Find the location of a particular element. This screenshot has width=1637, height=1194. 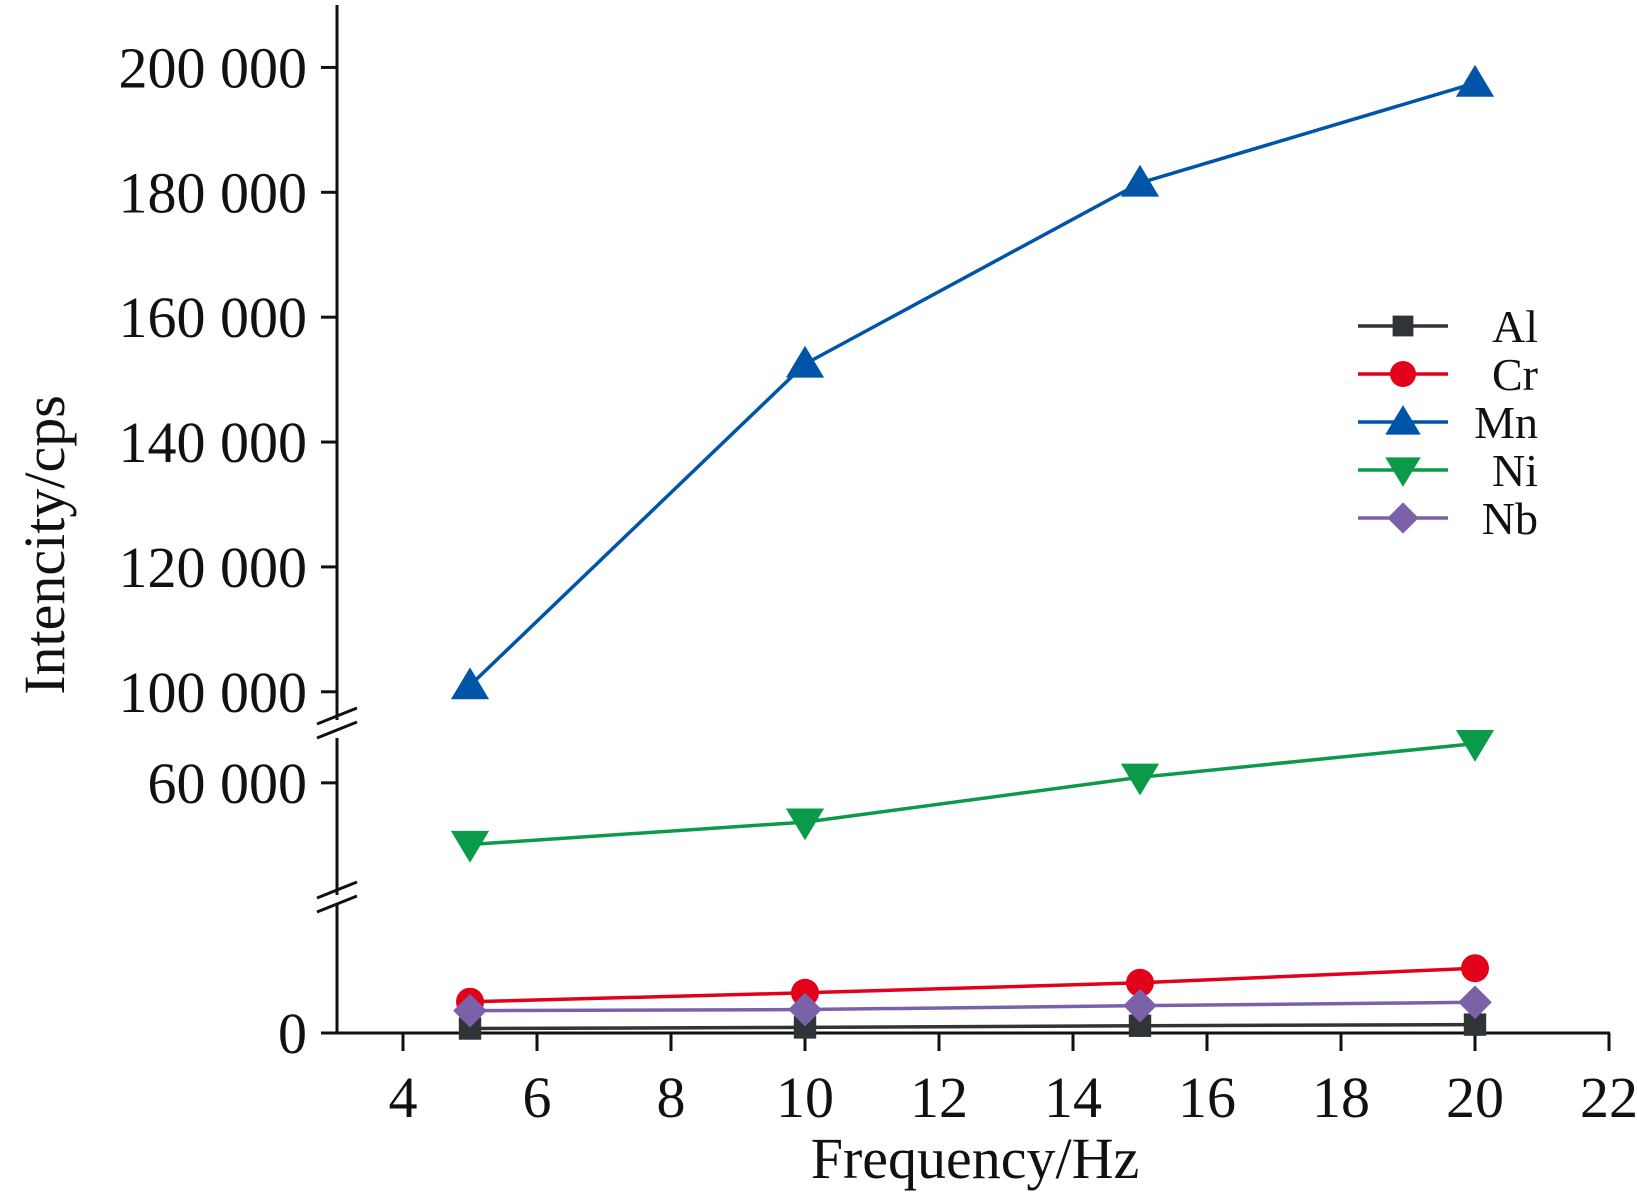

y-tick-label: 180 000 is located at coordinates (213, 192).